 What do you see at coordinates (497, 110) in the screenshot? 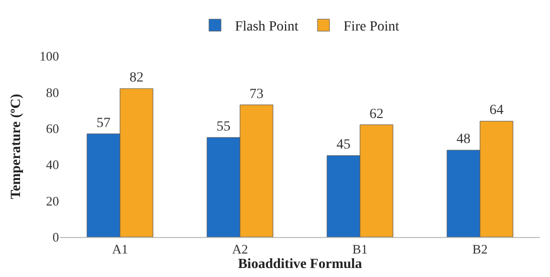
I see `data-label: 64` at bounding box center [497, 110].